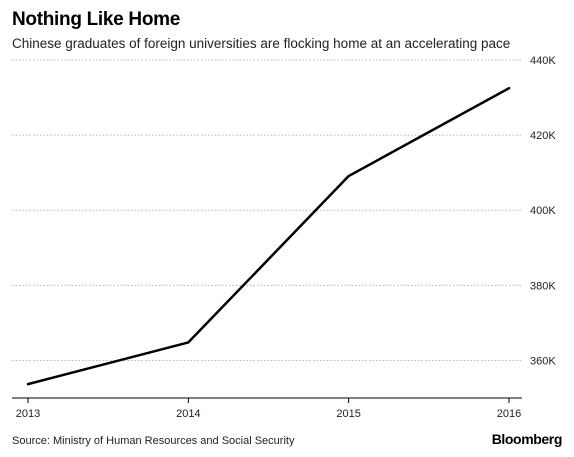 Image resolution: width=574 pixels, height=457 pixels. I want to click on x-tick-label: 2016, so click(509, 414).